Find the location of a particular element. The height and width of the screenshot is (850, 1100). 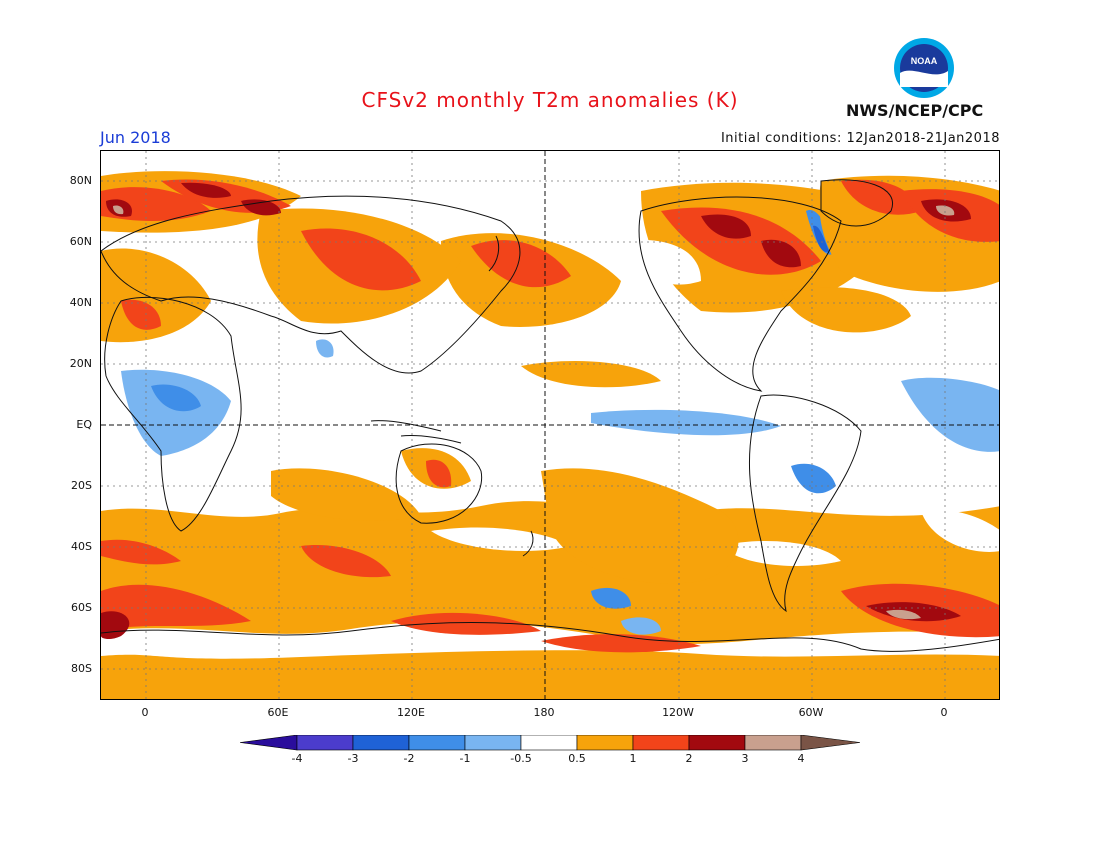

africa-cool is located at coordinates (176, 412).